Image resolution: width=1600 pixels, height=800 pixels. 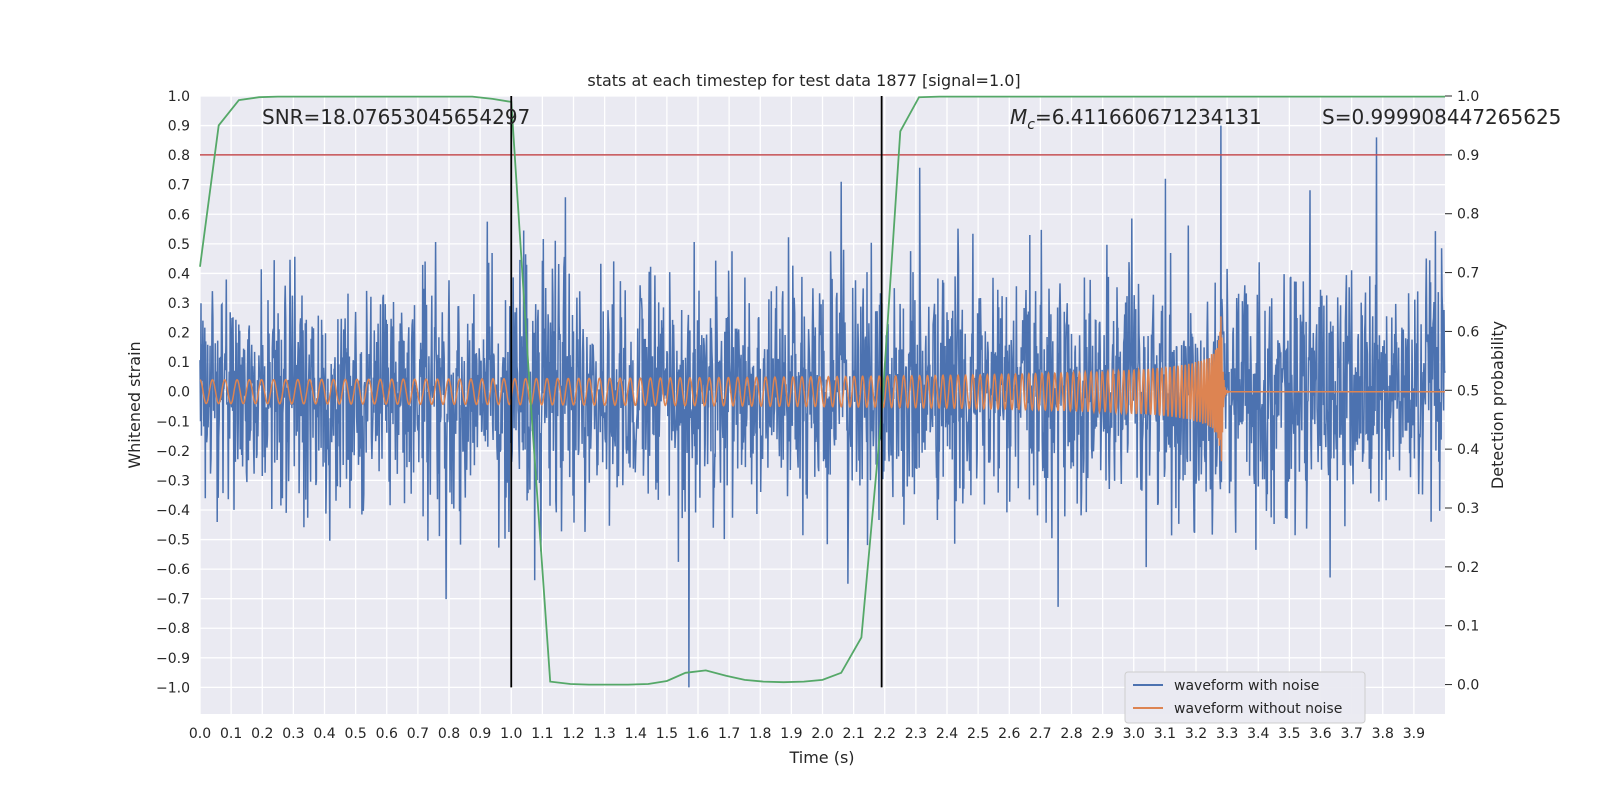 What do you see at coordinates (179, 127) in the screenshot?
I see `y-tick-label: 0.9` at bounding box center [179, 127].